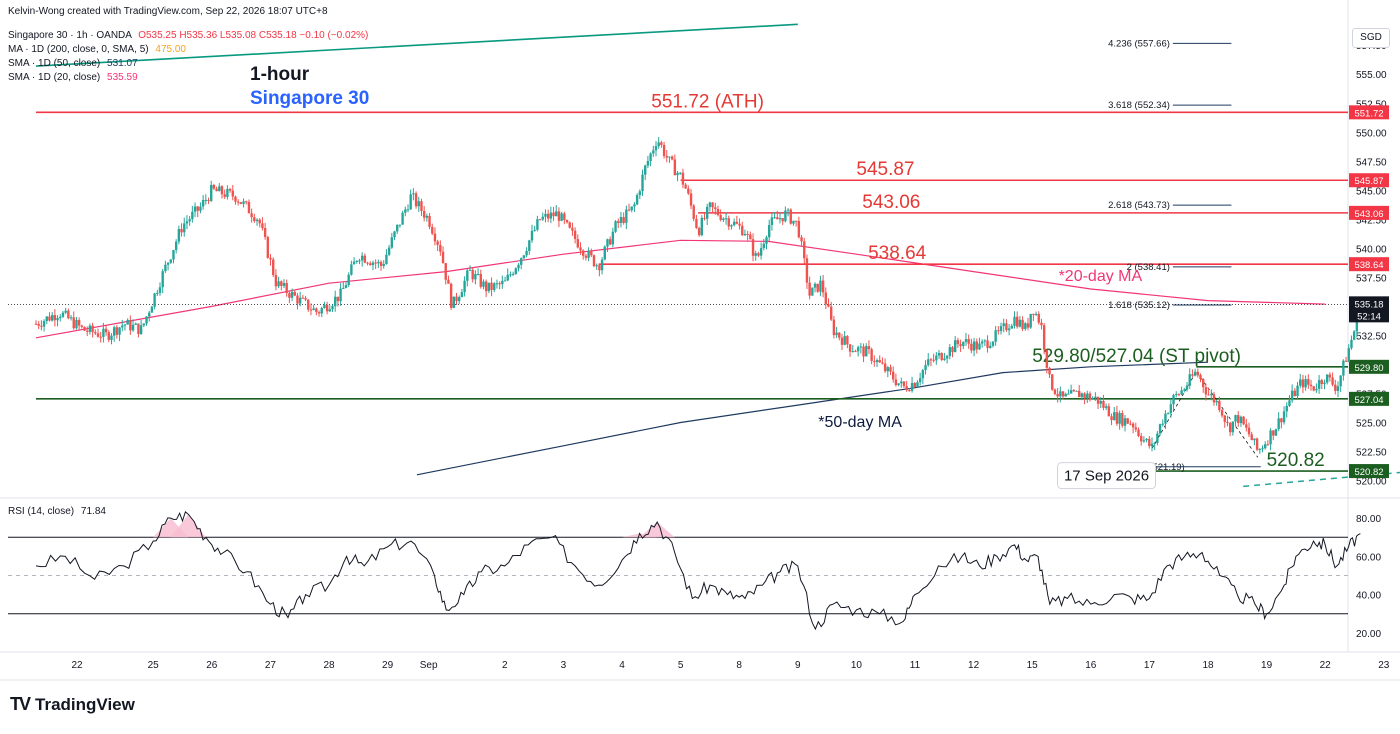 This screenshot has height=734, width=1400. Describe the element at coordinates (97, 49) in the screenshot. I see `ma200-legend-row: MA · 1D (200, close, 0, SMA, 5) 475.00` at that location.